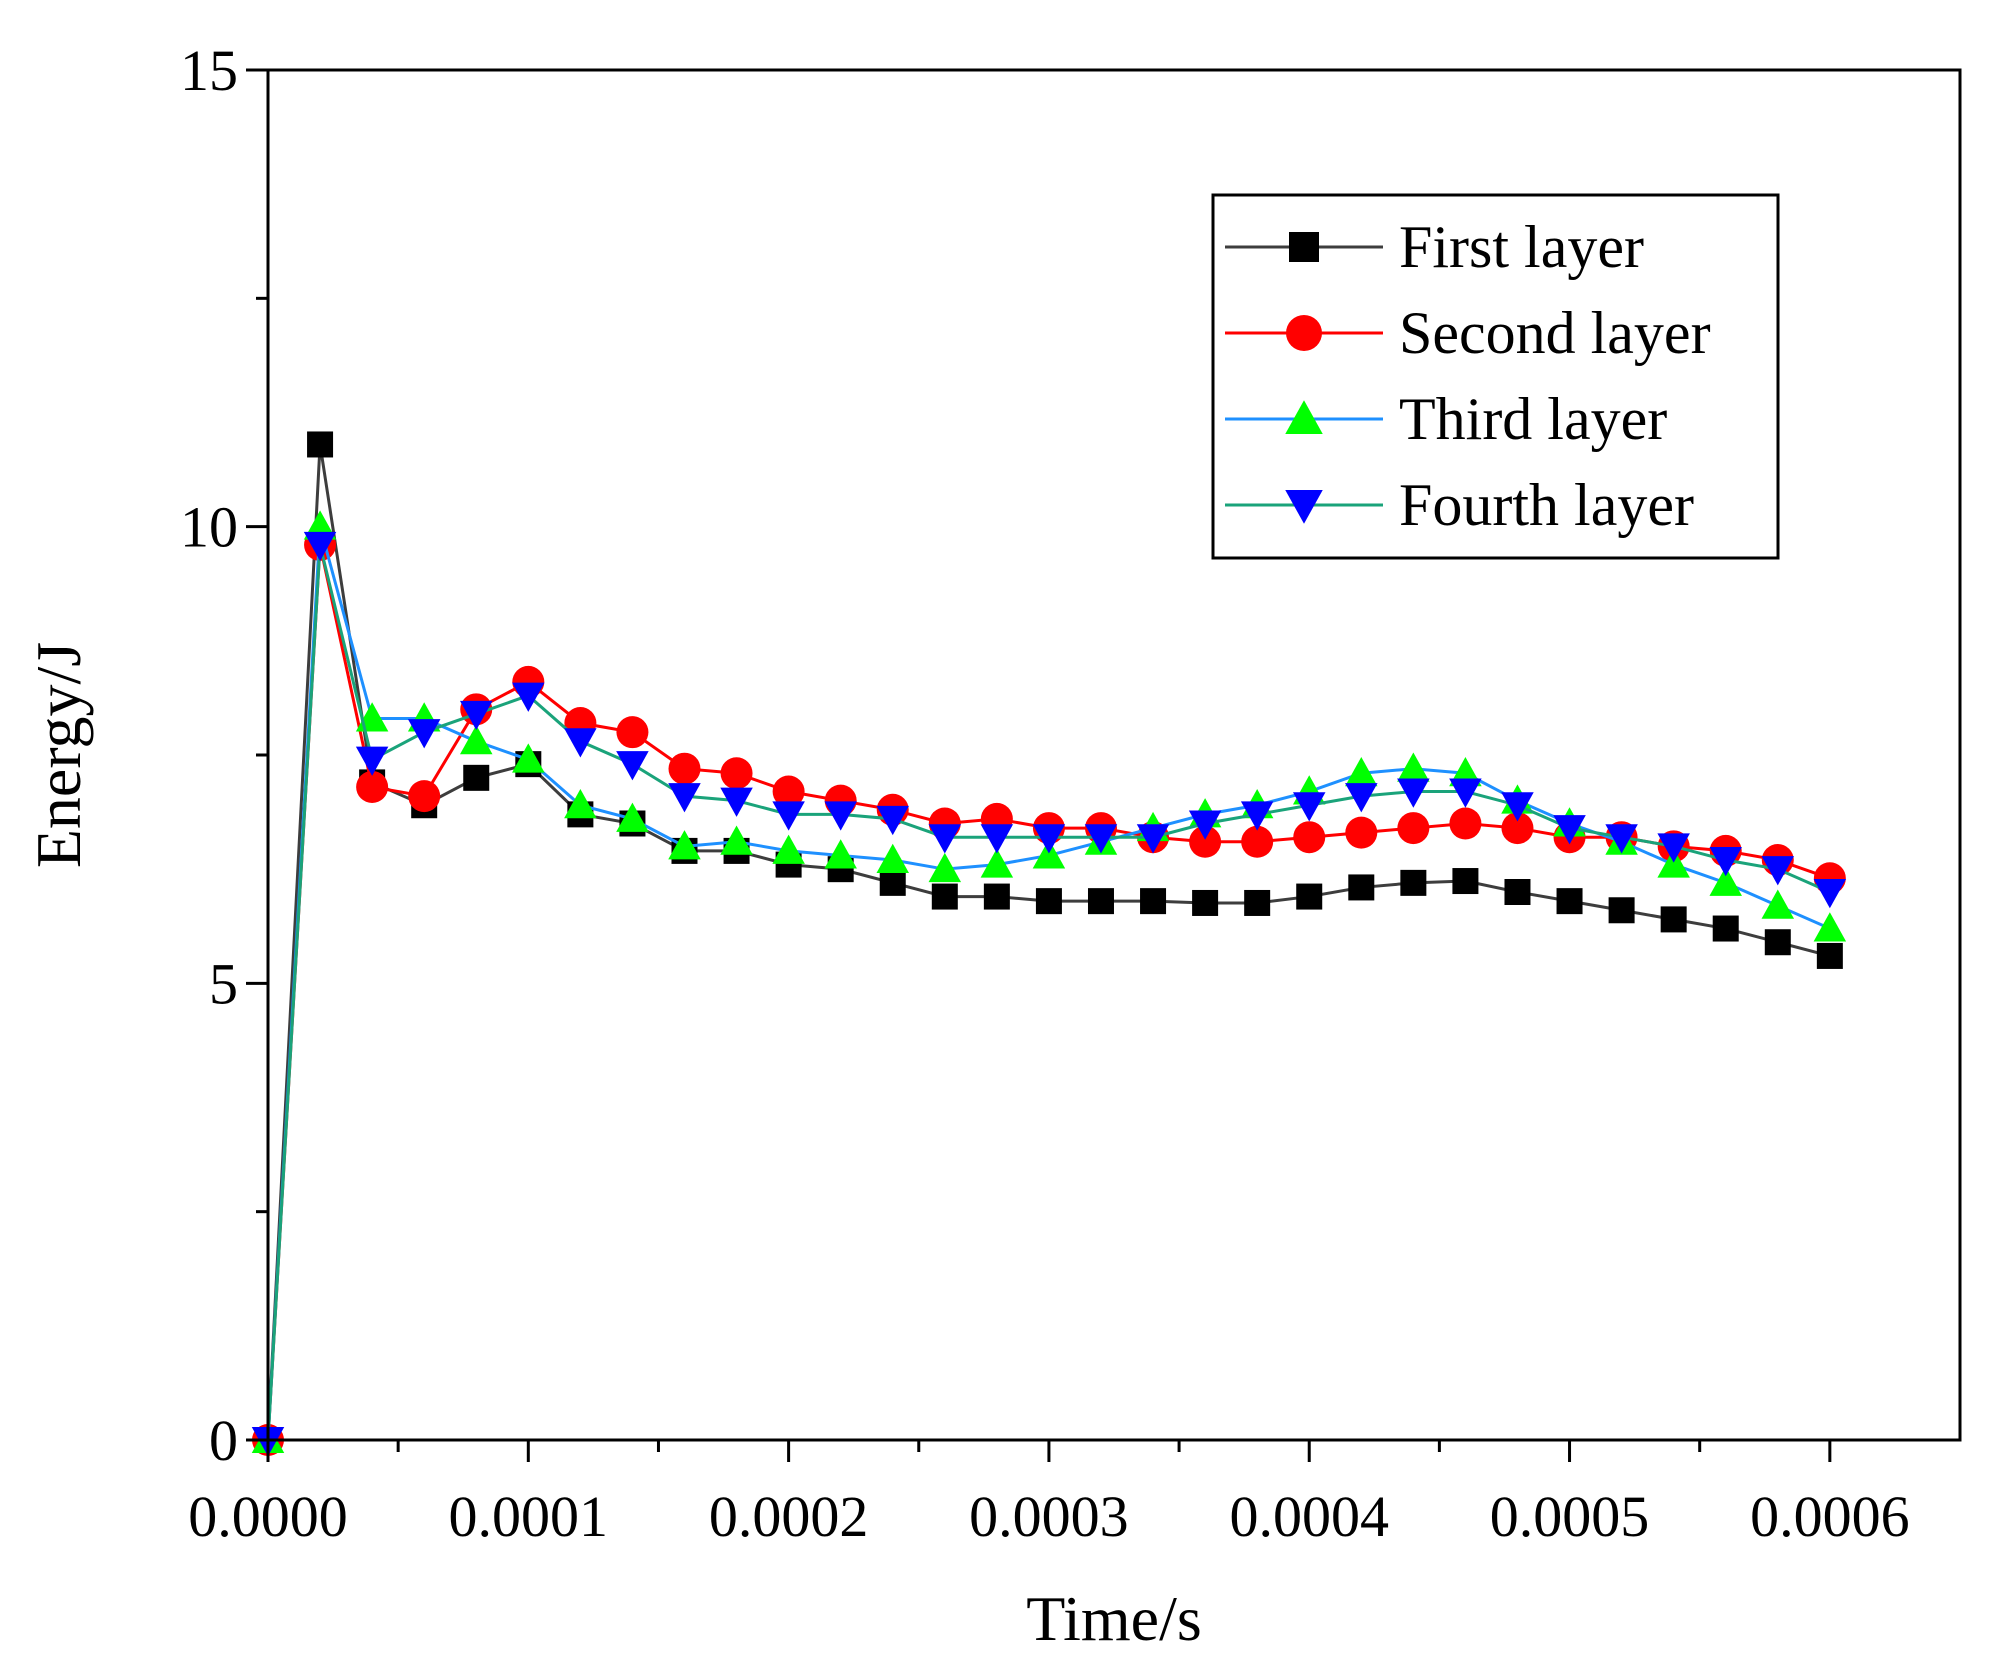 Image resolution: width=1991 pixels, height=1668 pixels. What do you see at coordinates (1049, 1516) in the screenshot?
I see `x-tick-label: 0.0003` at bounding box center [1049, 1516].